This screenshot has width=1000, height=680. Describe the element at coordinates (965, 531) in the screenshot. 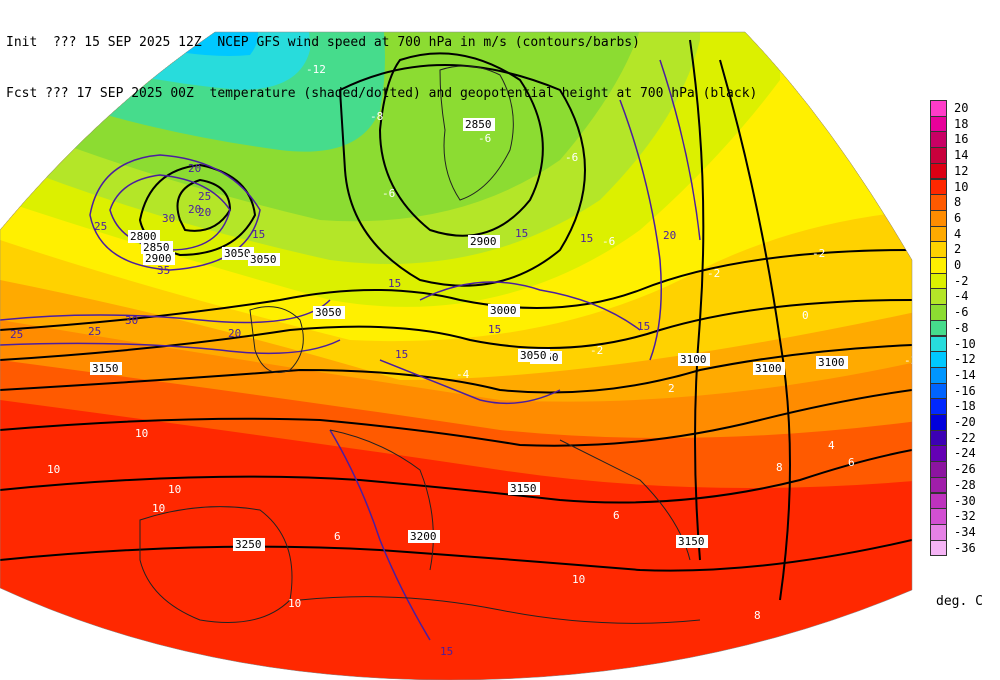

I see `colorbar-label: -34` at that location.